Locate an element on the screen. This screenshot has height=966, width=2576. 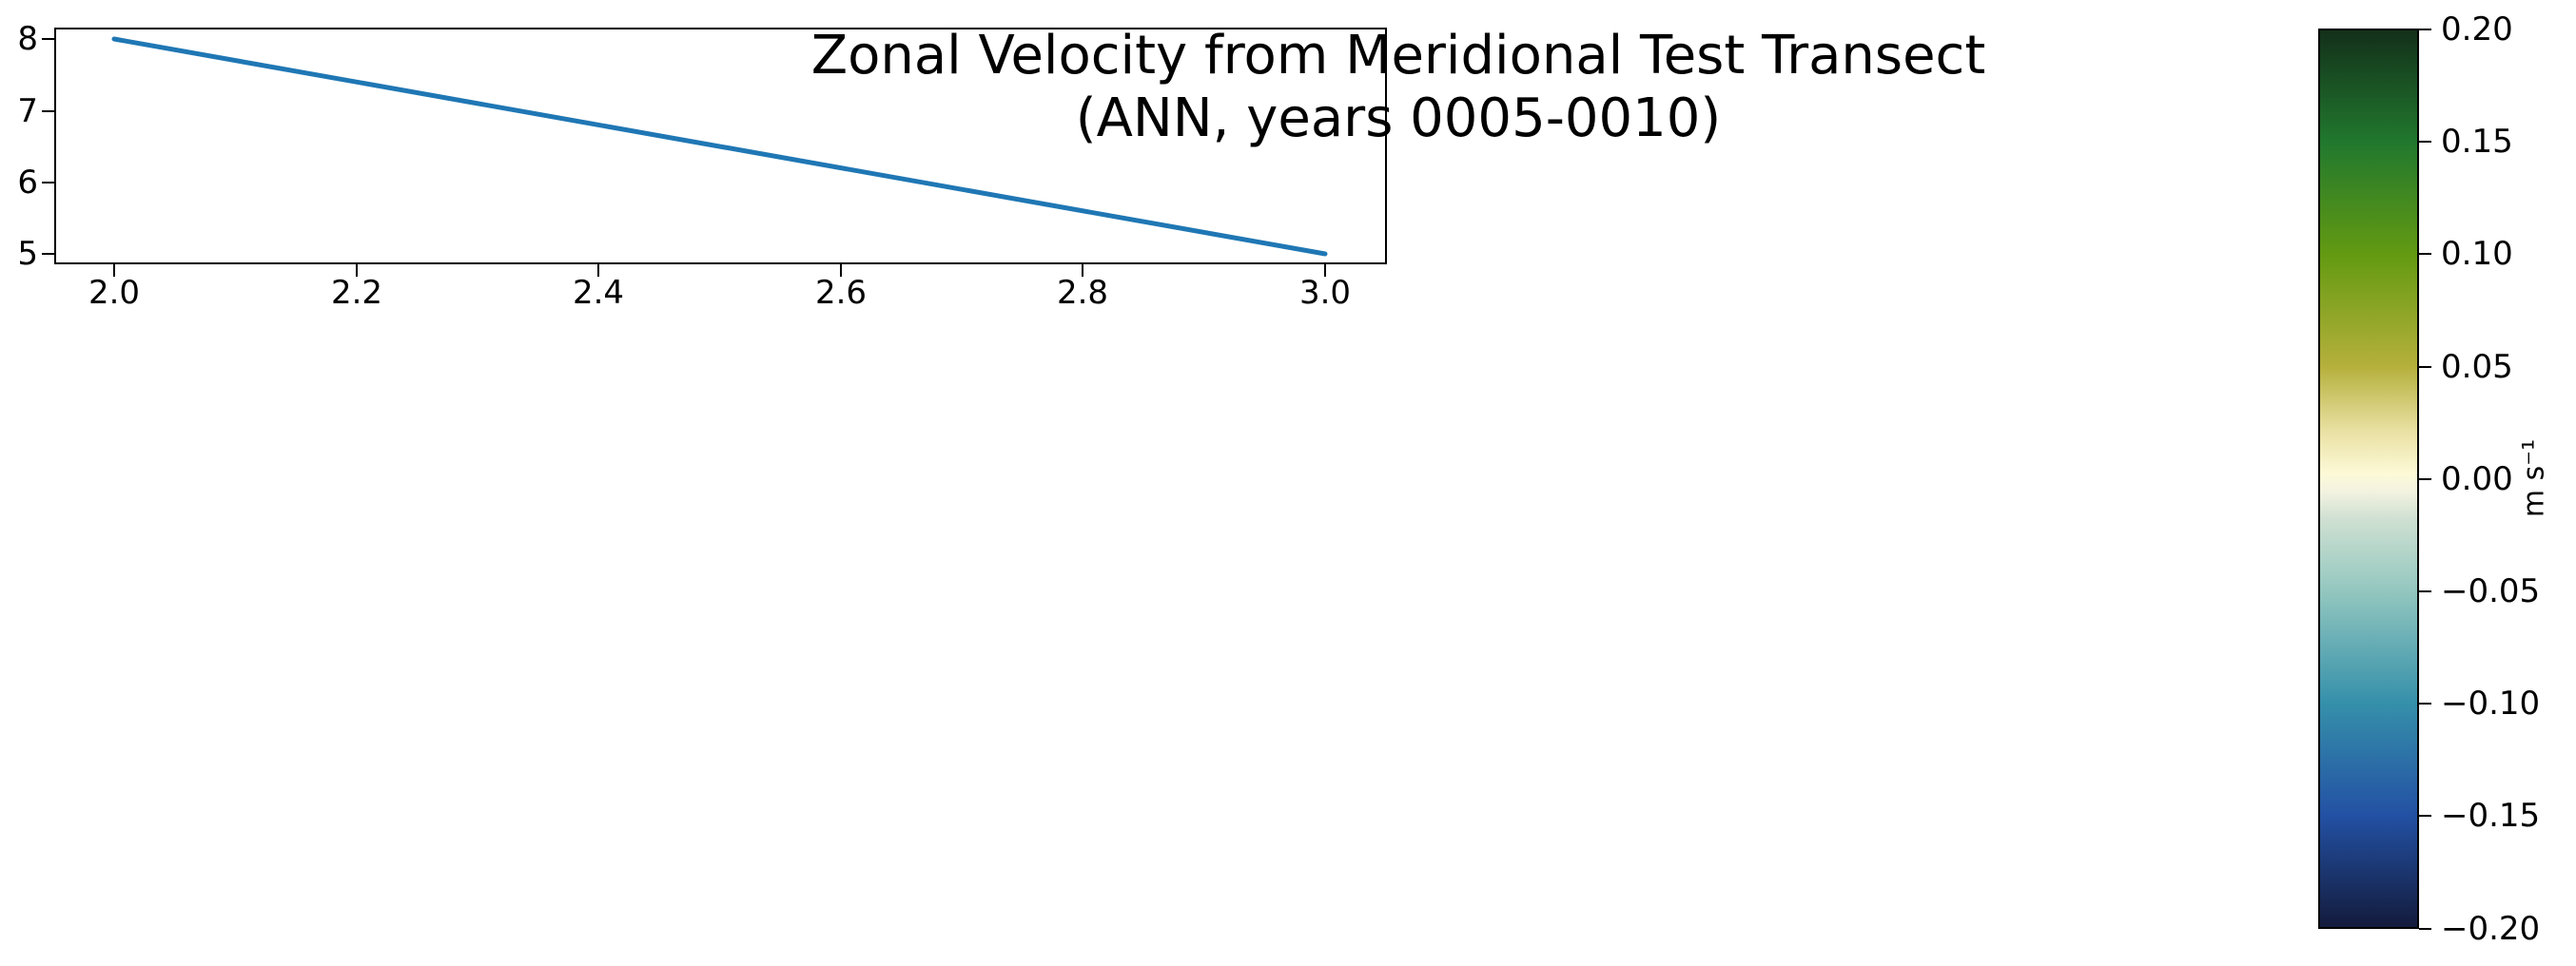
y-tick-label: 5 is located at coordinates (28, 254).